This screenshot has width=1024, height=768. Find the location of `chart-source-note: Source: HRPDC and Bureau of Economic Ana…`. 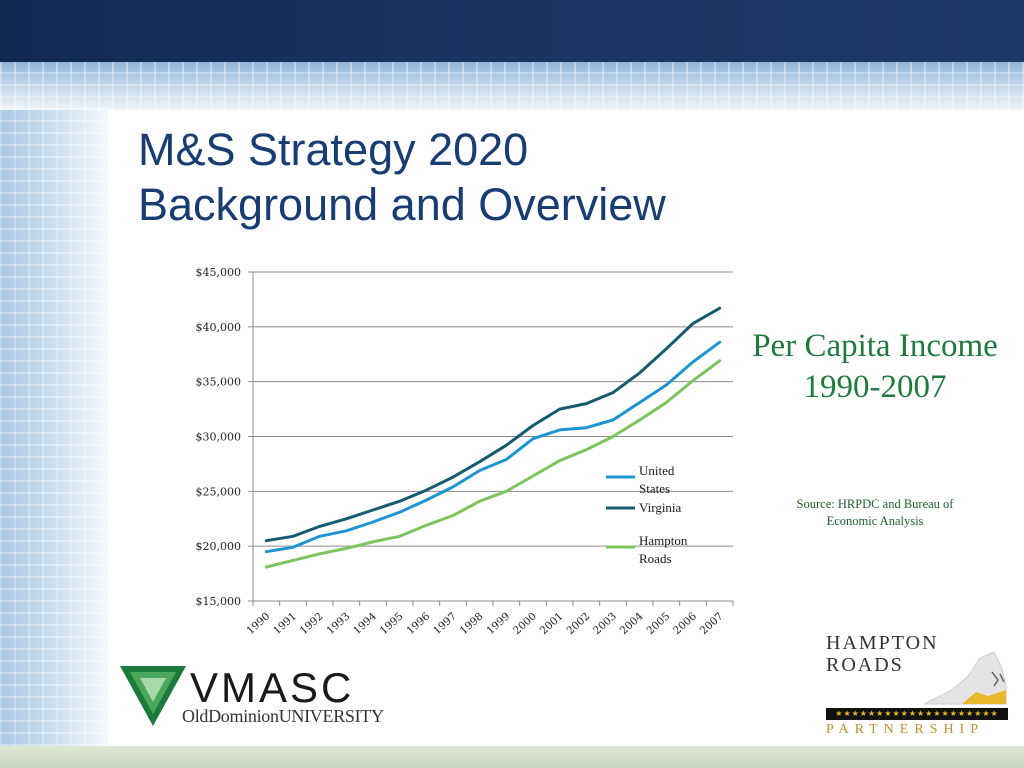

chart-source-note: Source: HRPDC and Bureau of Economic Ana… is located at coordinates (875, 512).